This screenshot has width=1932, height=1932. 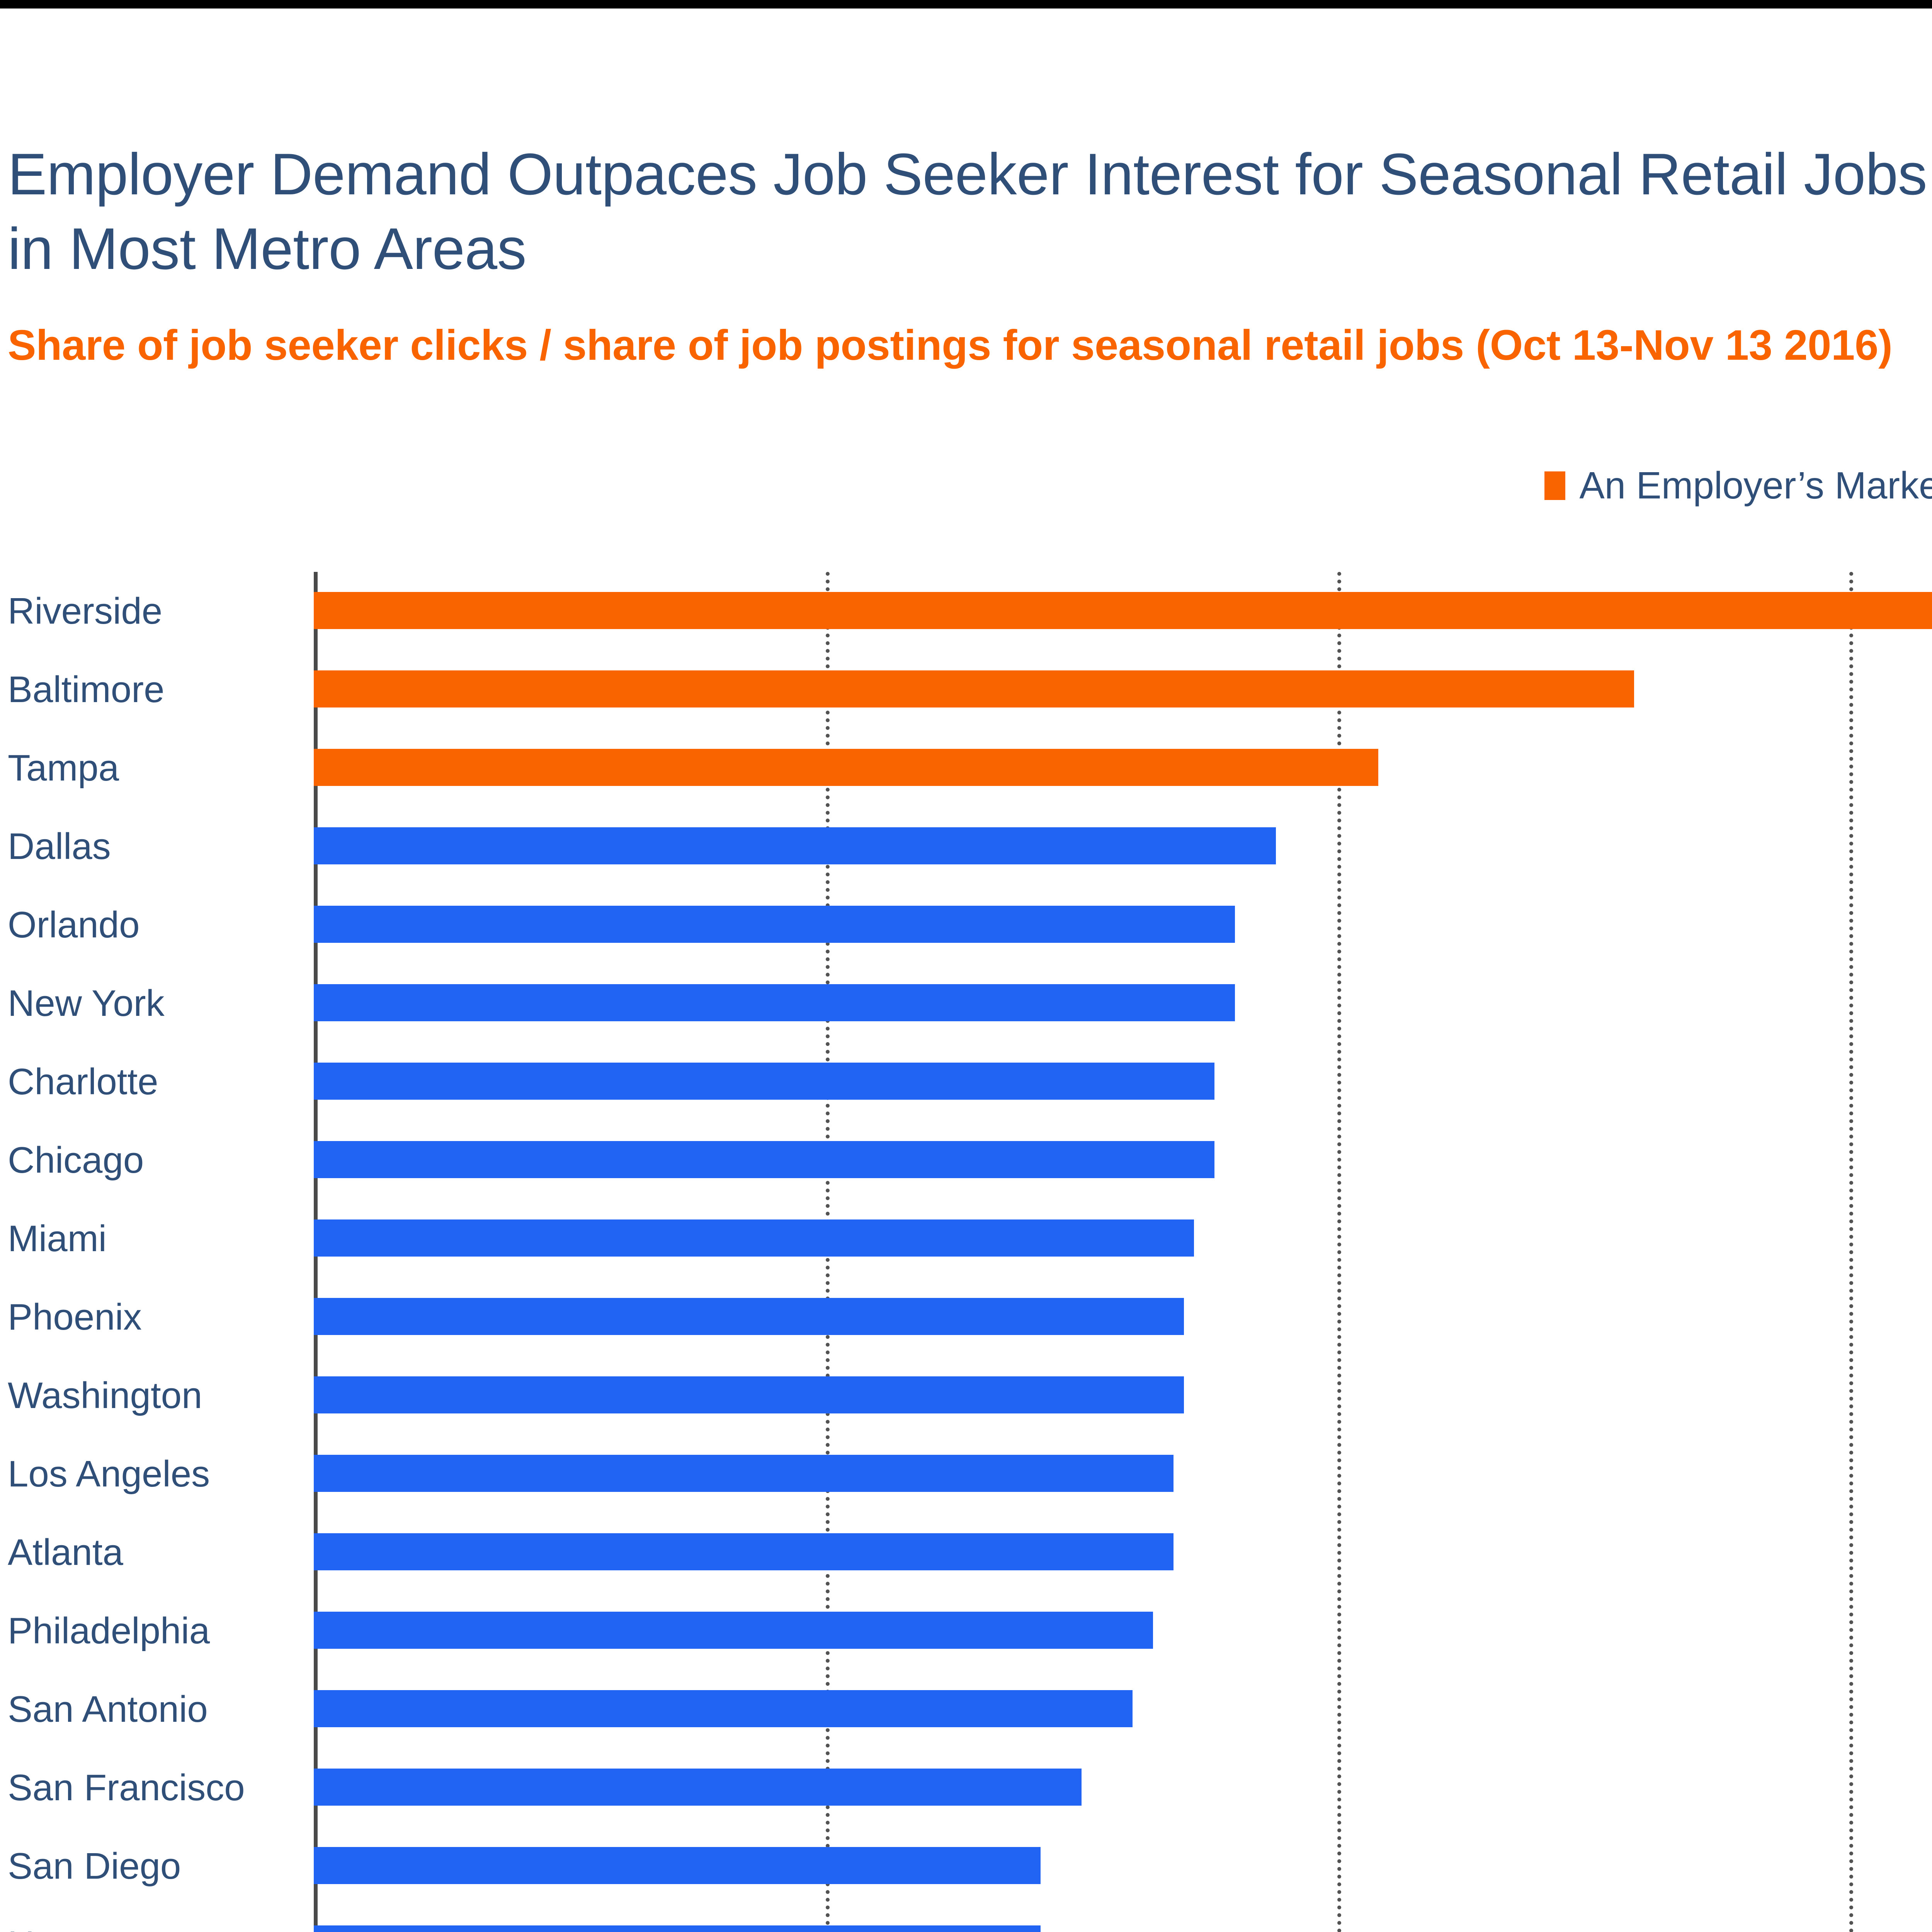 What do you see at coordinates (774, 1003) in the screenshot?
I see `bar-new-york` at bounding box center [774, 1003].